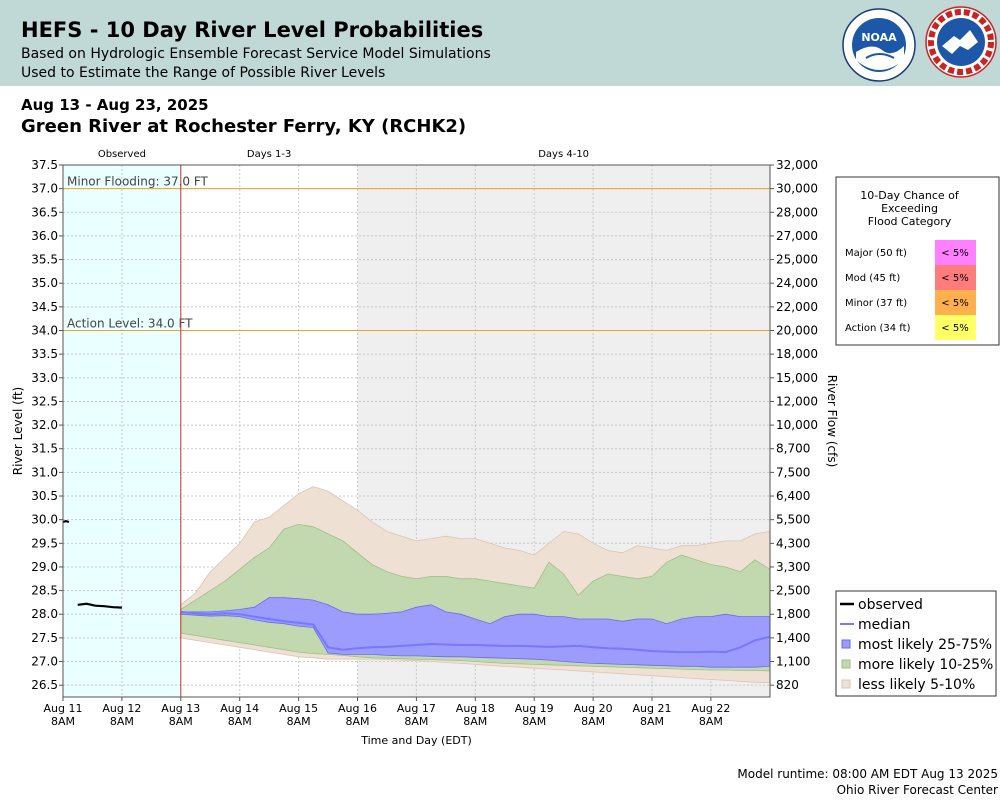 The height and width of the screenshot is (800, 1000). I want to click on x-tick-label: Aug 16, so click(357, 708).